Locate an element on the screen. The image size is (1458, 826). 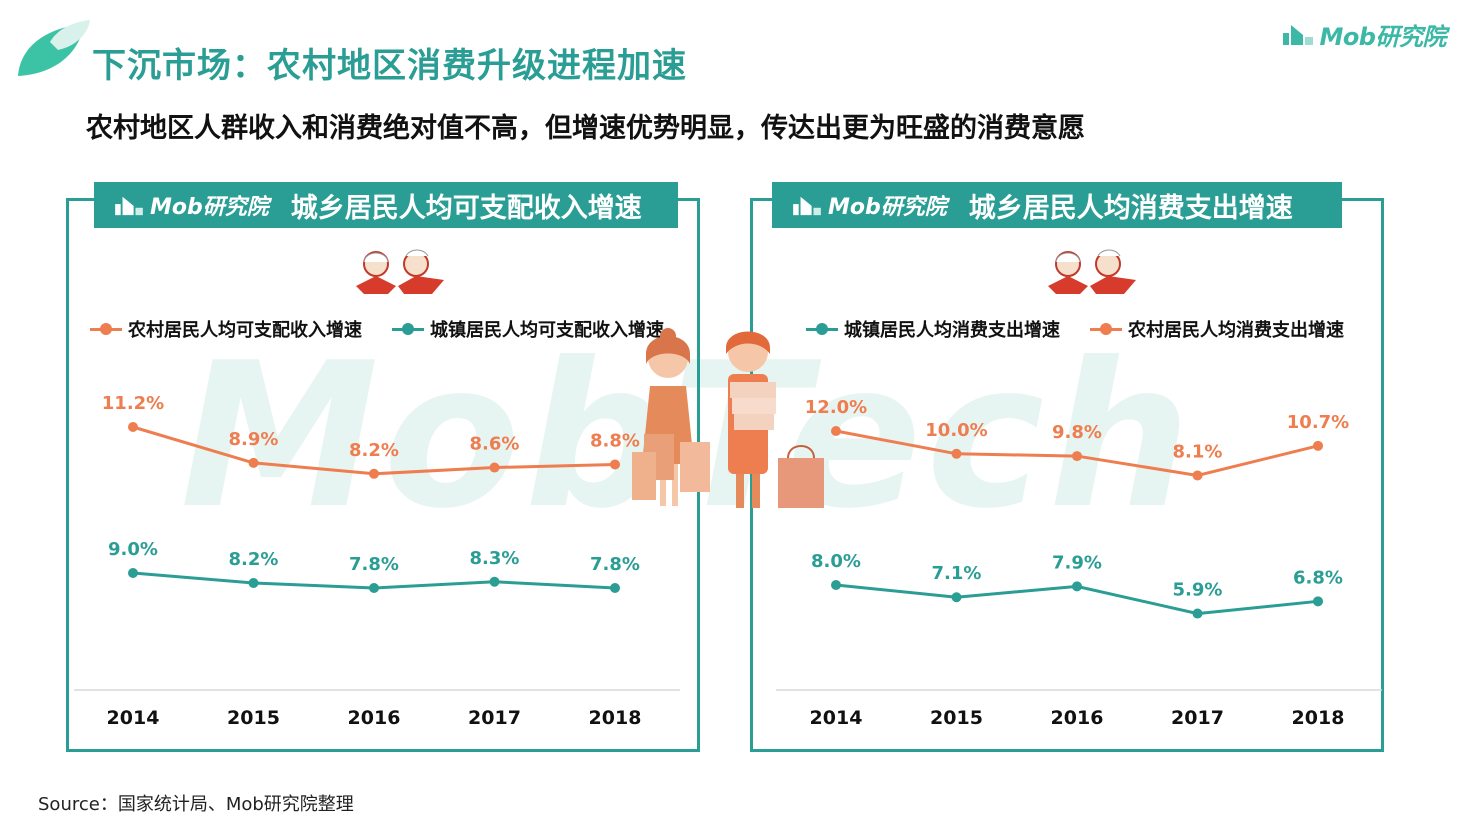
consumption-chart-header: Mob研究院 城乡居民人均消费支出增速 is located at coordinates (1057, 205).